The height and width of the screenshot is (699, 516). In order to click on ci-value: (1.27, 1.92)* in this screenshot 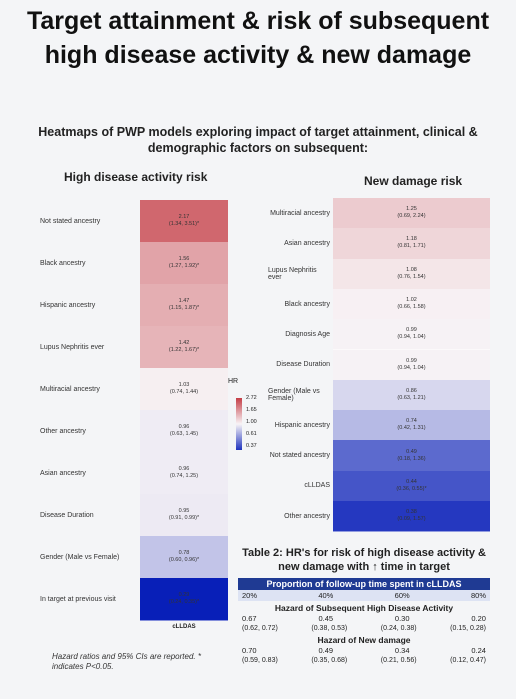, I will do `click(184, 266)`.